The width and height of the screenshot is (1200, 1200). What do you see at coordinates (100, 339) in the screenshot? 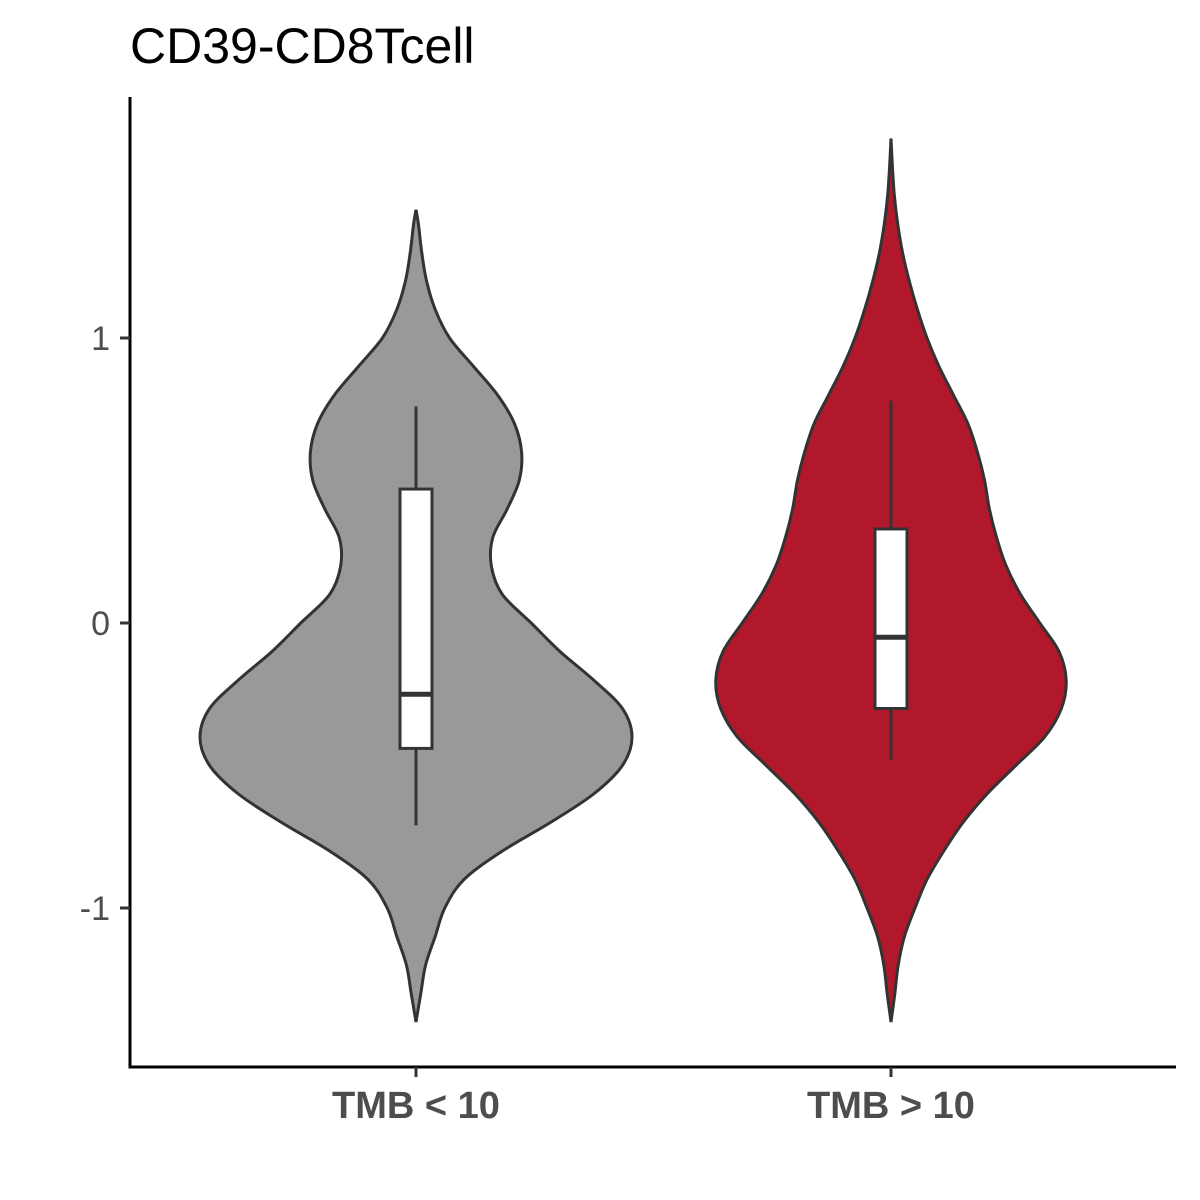
I see `y-tick-label: 1` at bounding box center [100, 339].